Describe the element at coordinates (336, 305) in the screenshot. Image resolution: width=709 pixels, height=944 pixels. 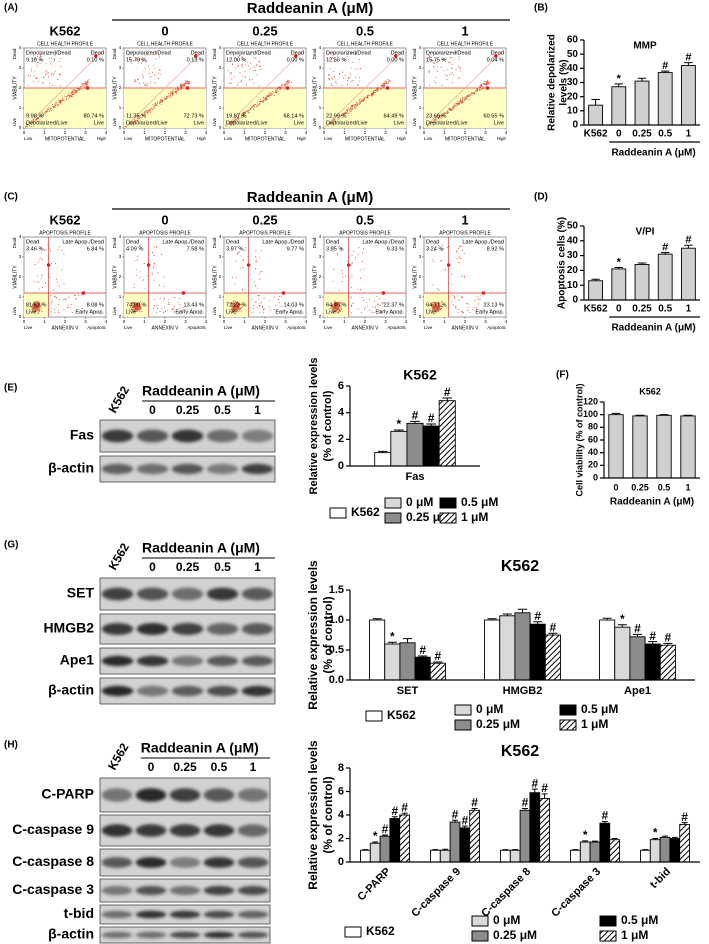
I see `quadrant-pct: 64.46 %` at that location.